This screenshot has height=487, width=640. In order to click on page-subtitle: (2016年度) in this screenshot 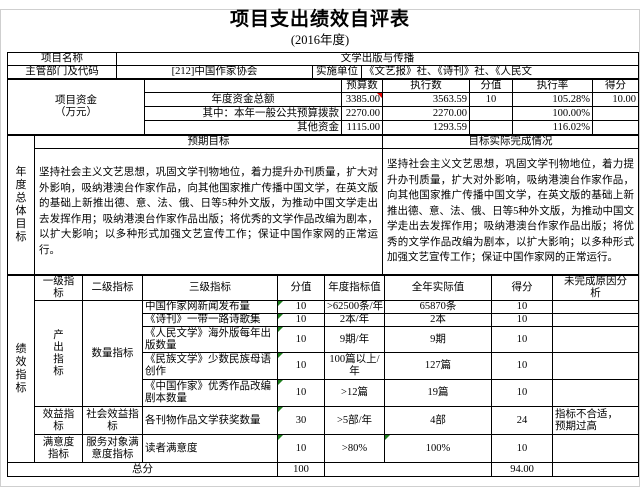, I will do `click(320, 40)`.